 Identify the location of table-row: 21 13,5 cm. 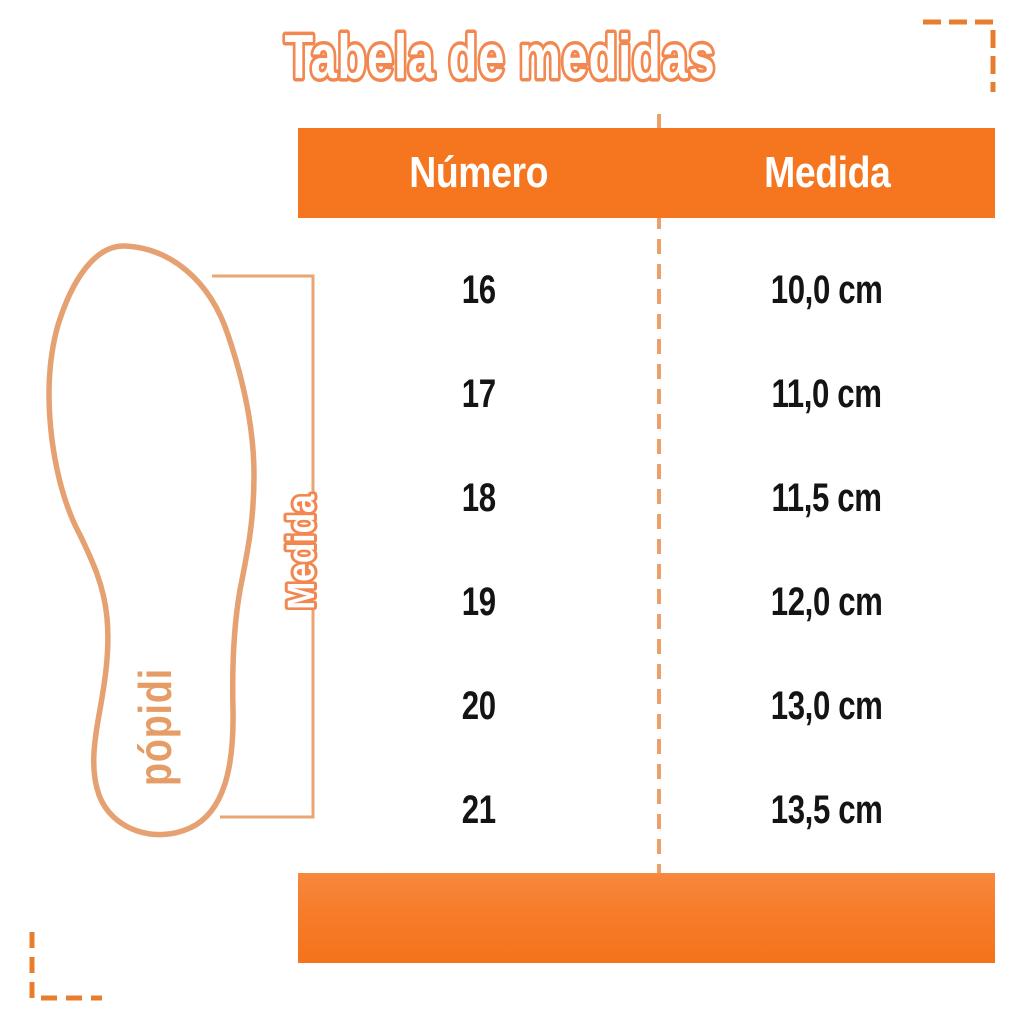
(646, 810).